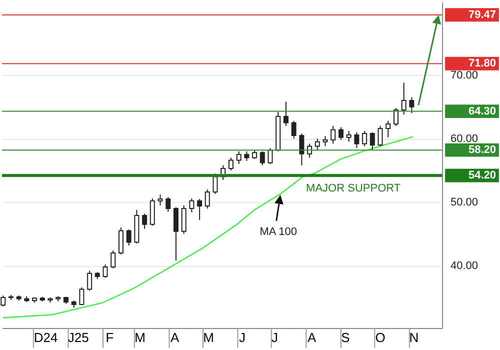 This screenshot has height=350, width=500. What do you see at coordinates (78, 337) in the screenshot?
I see `x-tick-label: J25` at bounding box center [78, 337].